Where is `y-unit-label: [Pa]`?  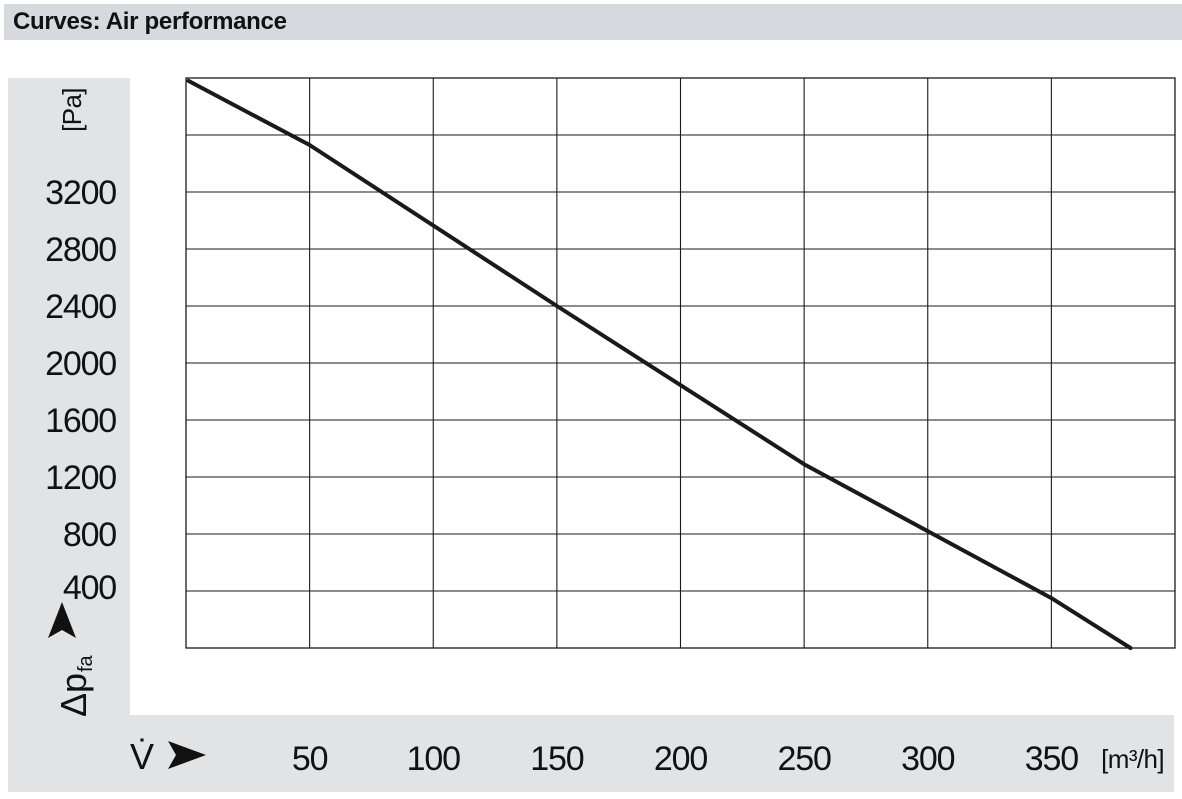
y-unit-label: [Pa] is located at coordinates (72, 110).